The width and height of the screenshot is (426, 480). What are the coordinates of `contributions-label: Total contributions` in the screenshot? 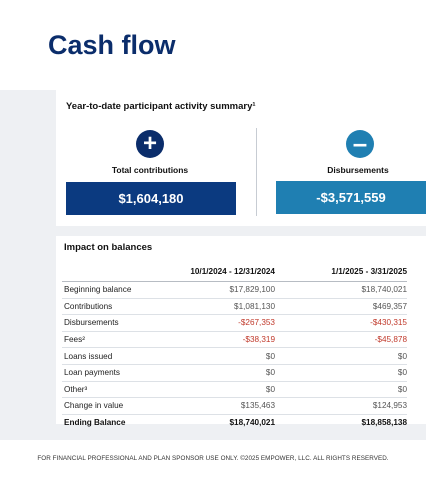 It's located at (150, 170).